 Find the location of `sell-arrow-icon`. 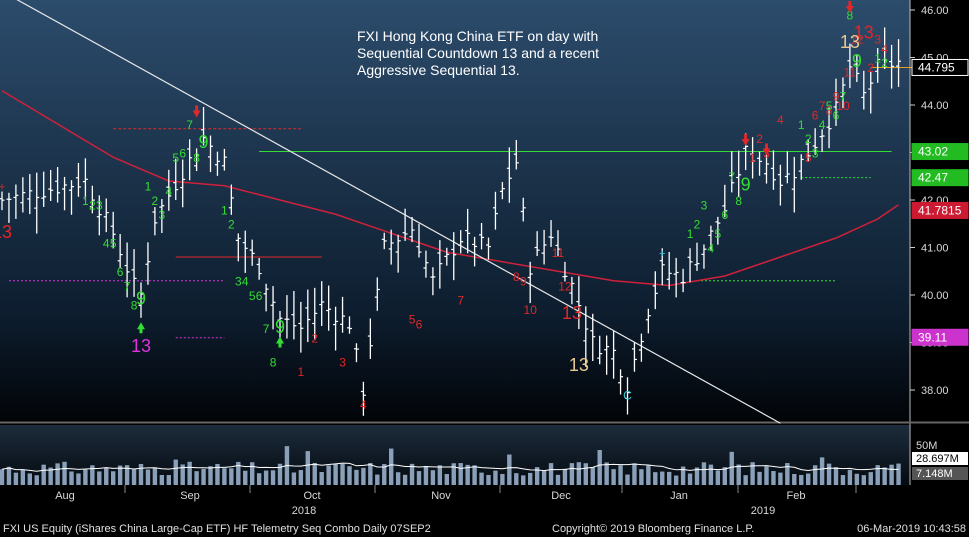

sell-arrow-icon is located at coordinates (196, 111).